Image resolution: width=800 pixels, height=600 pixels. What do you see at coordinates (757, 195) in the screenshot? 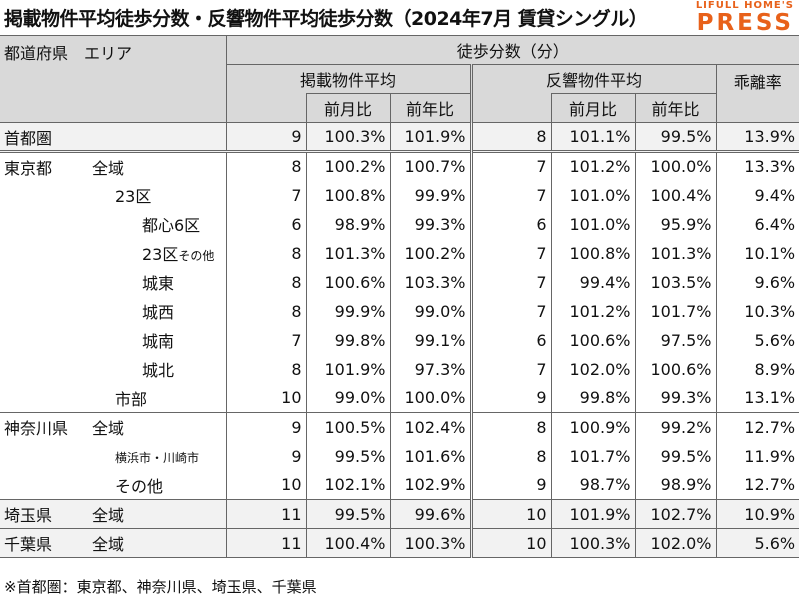
I see `divergence-cell: 9.4%` at bounding box center [757, 195].